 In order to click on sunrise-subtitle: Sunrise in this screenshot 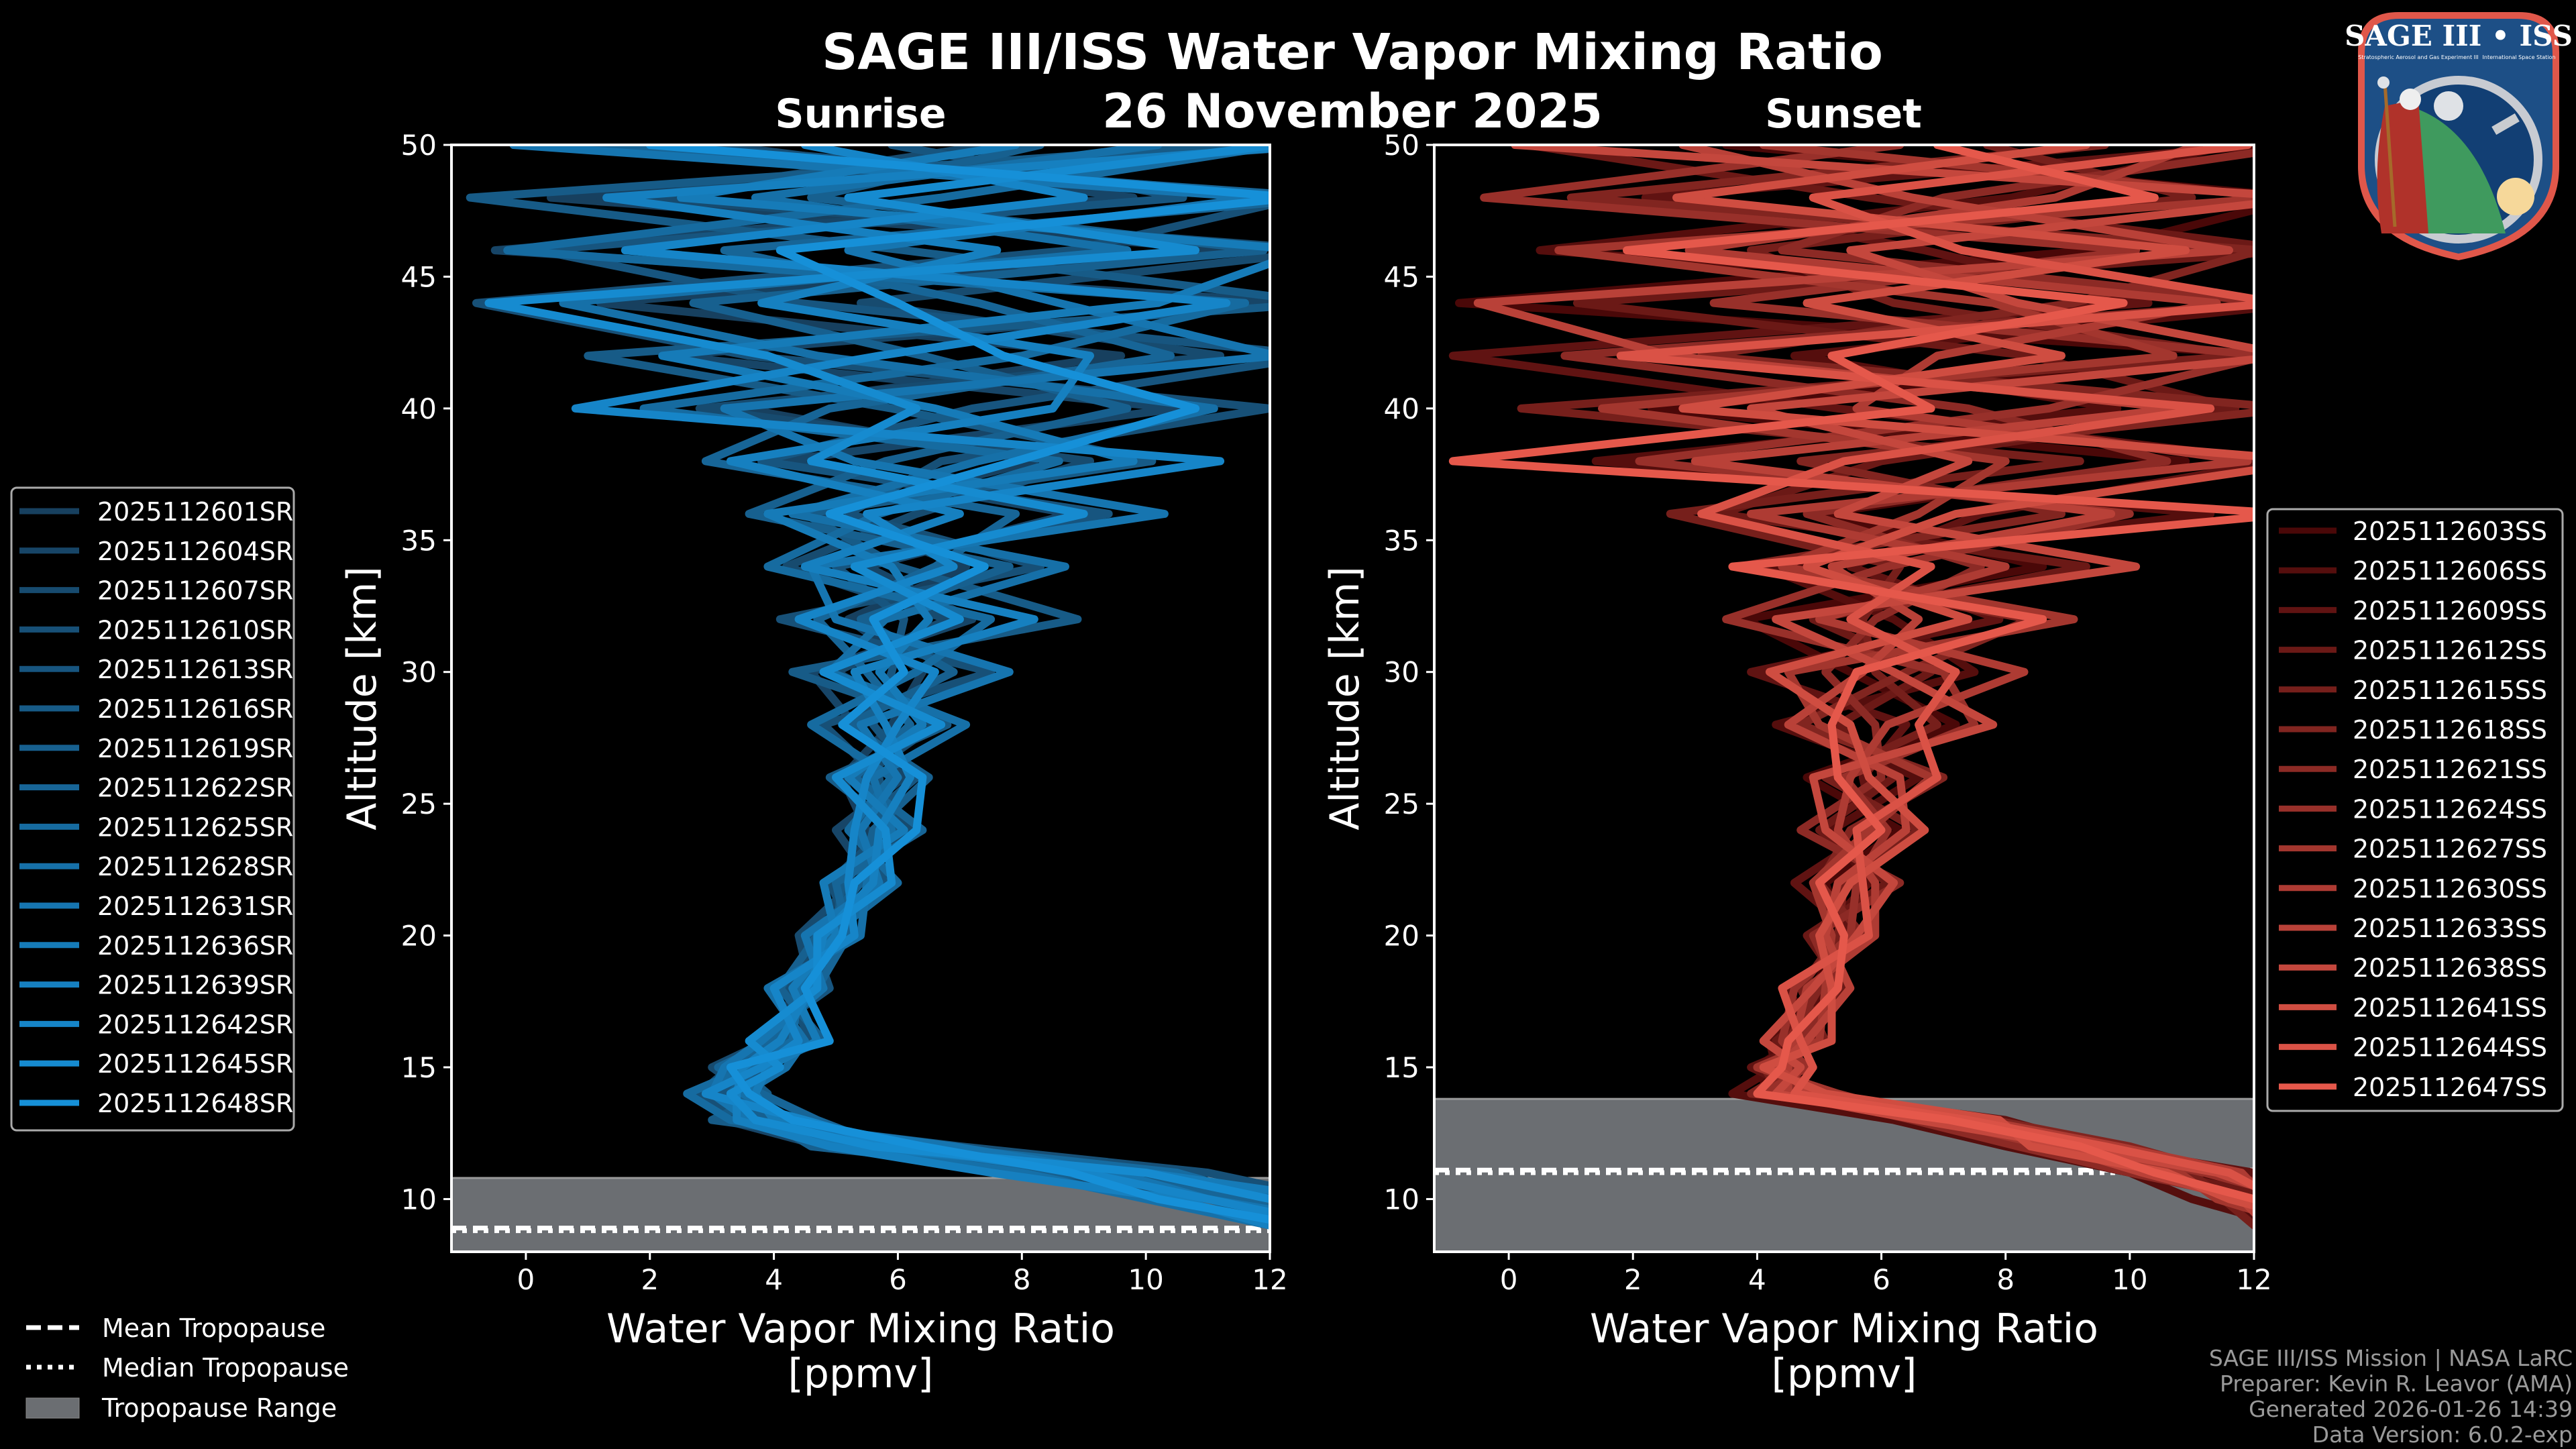, I will do `click(860, 114)`.